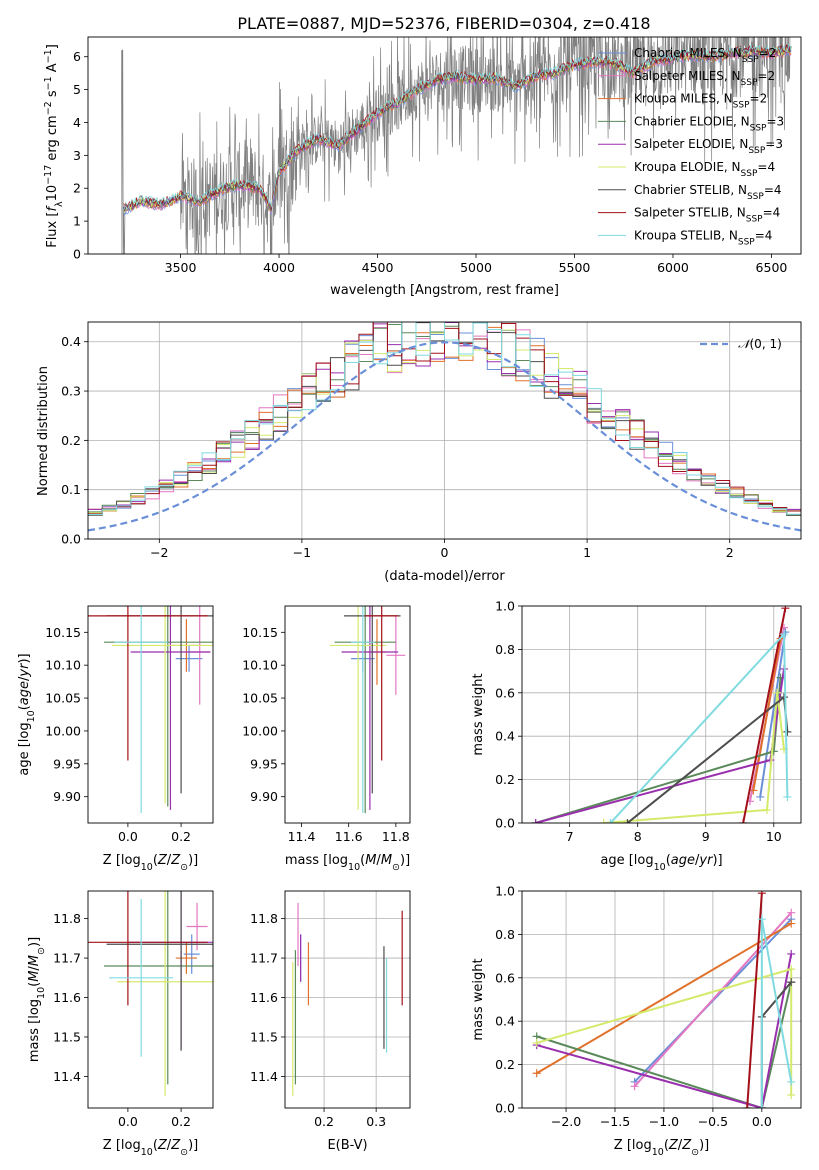  I want to click on legend-label-kroupa-stelib: Kroupa STELIB, NSSP=4, so click(703, 237).